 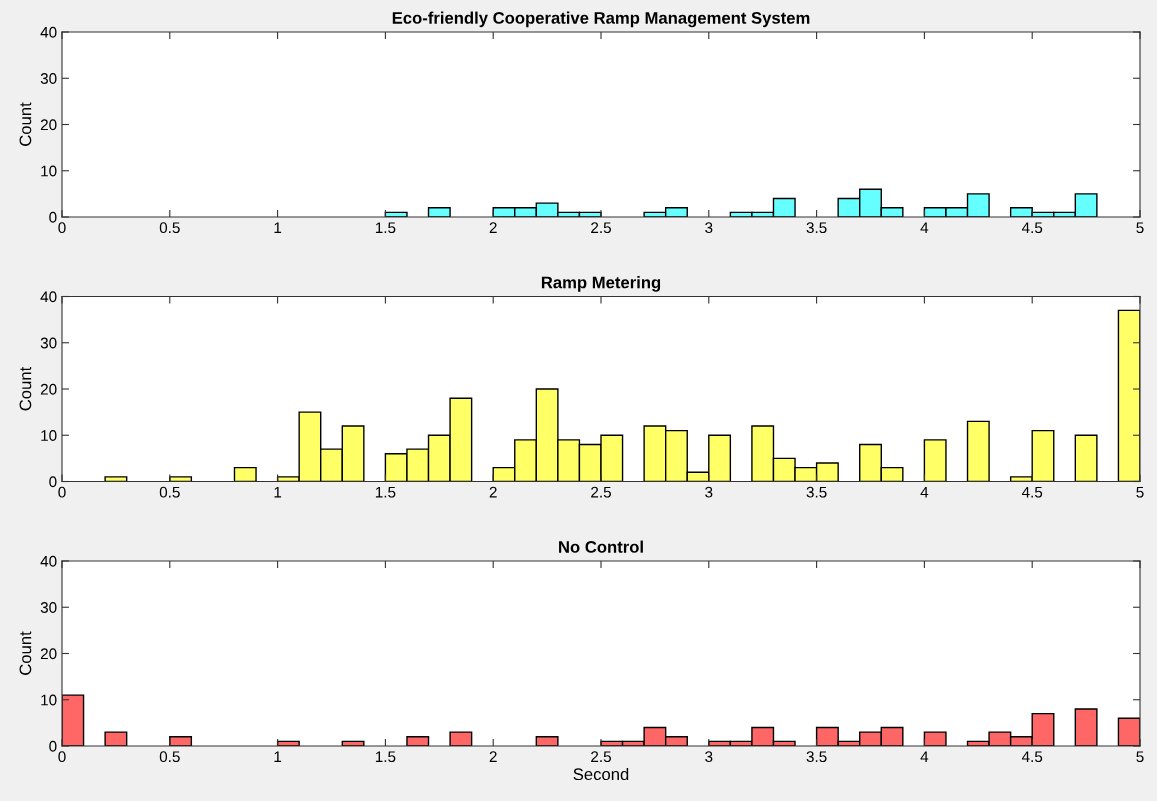 What do you see at coordinates (601, 19) in the screenshot?
I see `chart-title: Eco-friendly Cooperative Ramp Management System` at bounding box center [601, 19].